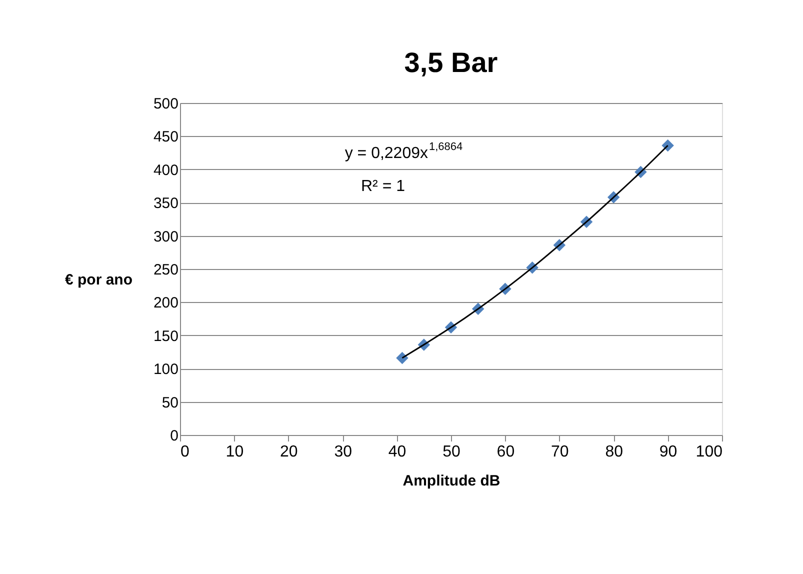  What do you see at coordinates (170, 403) in the screenshot?
I see `y-tick-label: 50` at bounding box center [170, 403].